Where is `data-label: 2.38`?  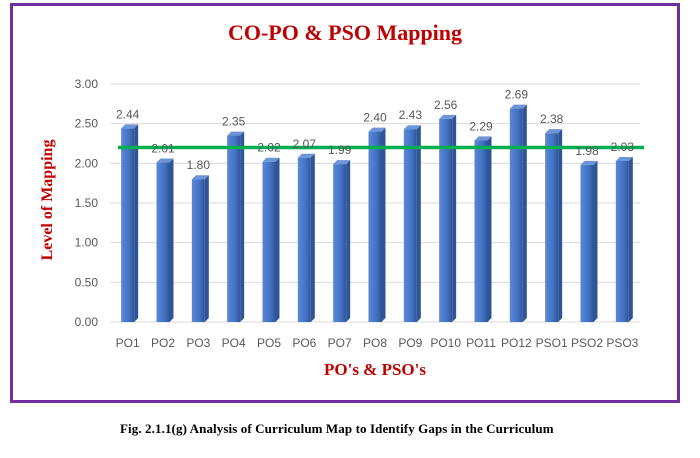 data-label: 2.38 is located at coordinates (552, 119).